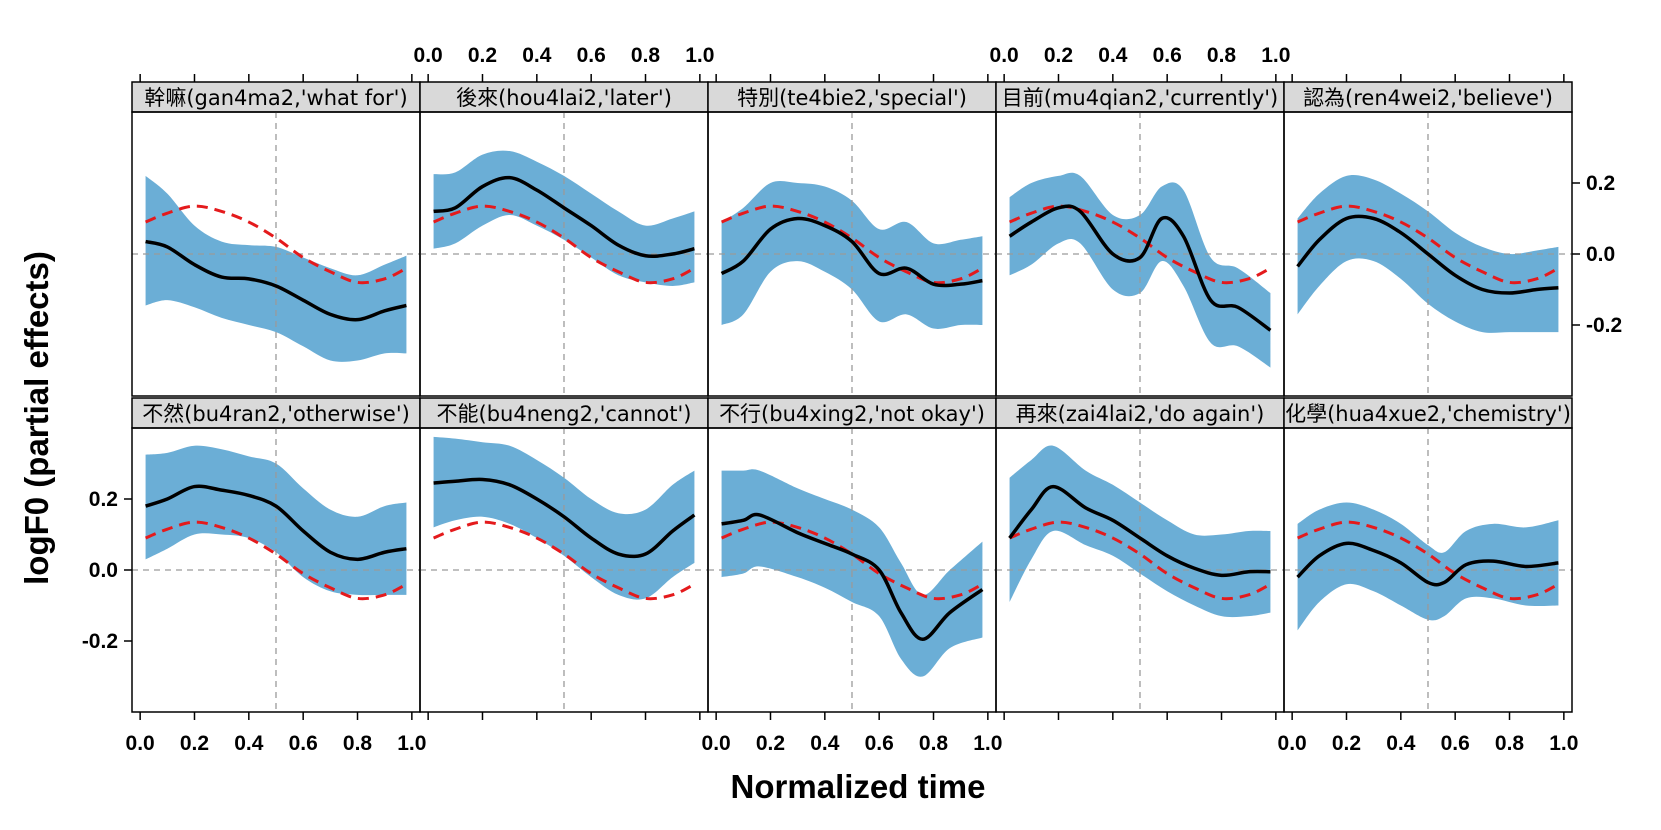  I want to click on panel-1: 幹嘛(gan4ma2,'what for'), so click(276, 235).